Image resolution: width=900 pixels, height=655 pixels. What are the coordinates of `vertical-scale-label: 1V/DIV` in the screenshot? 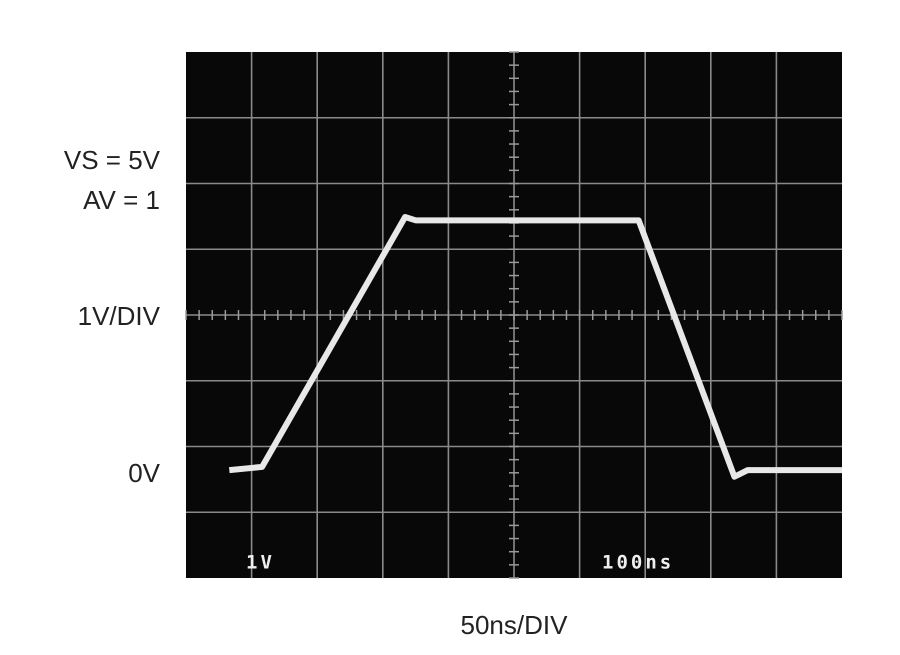 It's located at (119, 316).